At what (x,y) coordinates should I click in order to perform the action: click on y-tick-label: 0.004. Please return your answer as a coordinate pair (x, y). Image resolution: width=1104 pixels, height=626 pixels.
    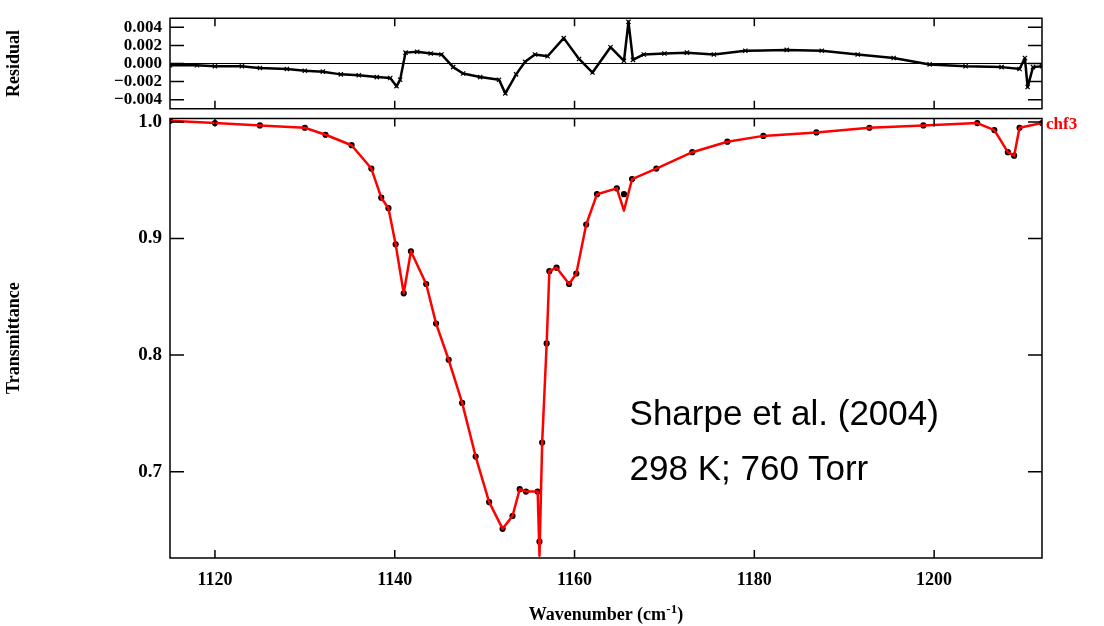
    Looking at the image, I should click on (143, 26).